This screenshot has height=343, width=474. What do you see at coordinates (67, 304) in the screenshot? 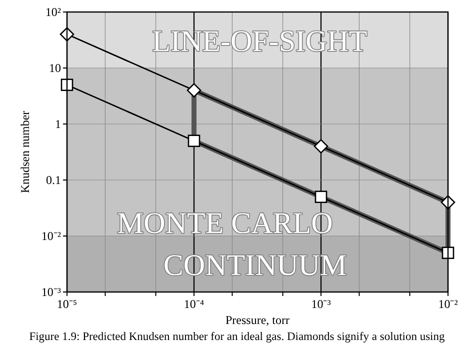
I see `x-tick-label: 10⁻⁵` at bounding box center [67, 304].